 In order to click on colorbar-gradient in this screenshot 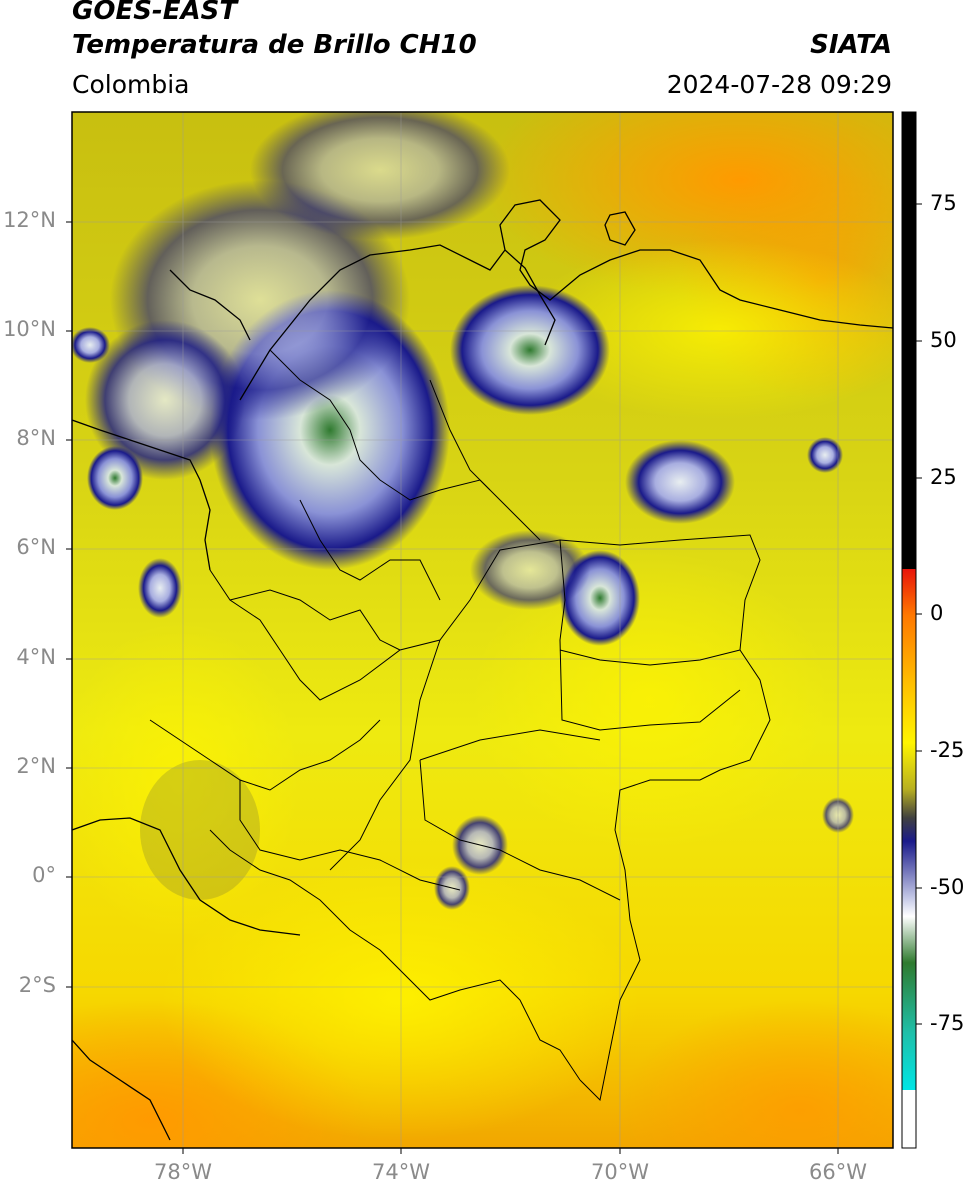, I will do `click(909, 858)`.